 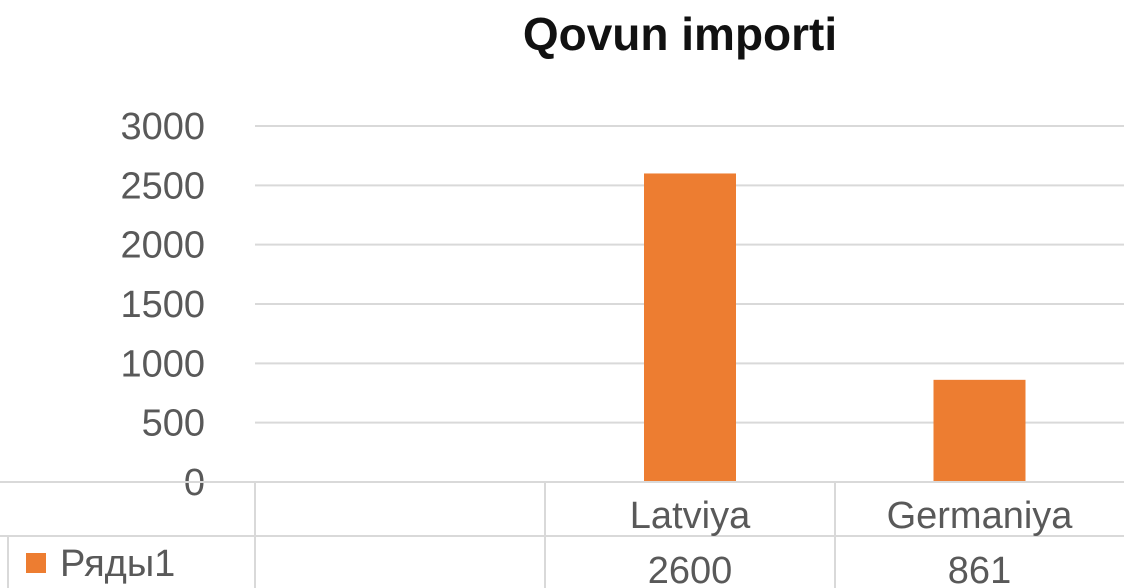 I want to click on bar-germaniya, so click(x=979, y=430).